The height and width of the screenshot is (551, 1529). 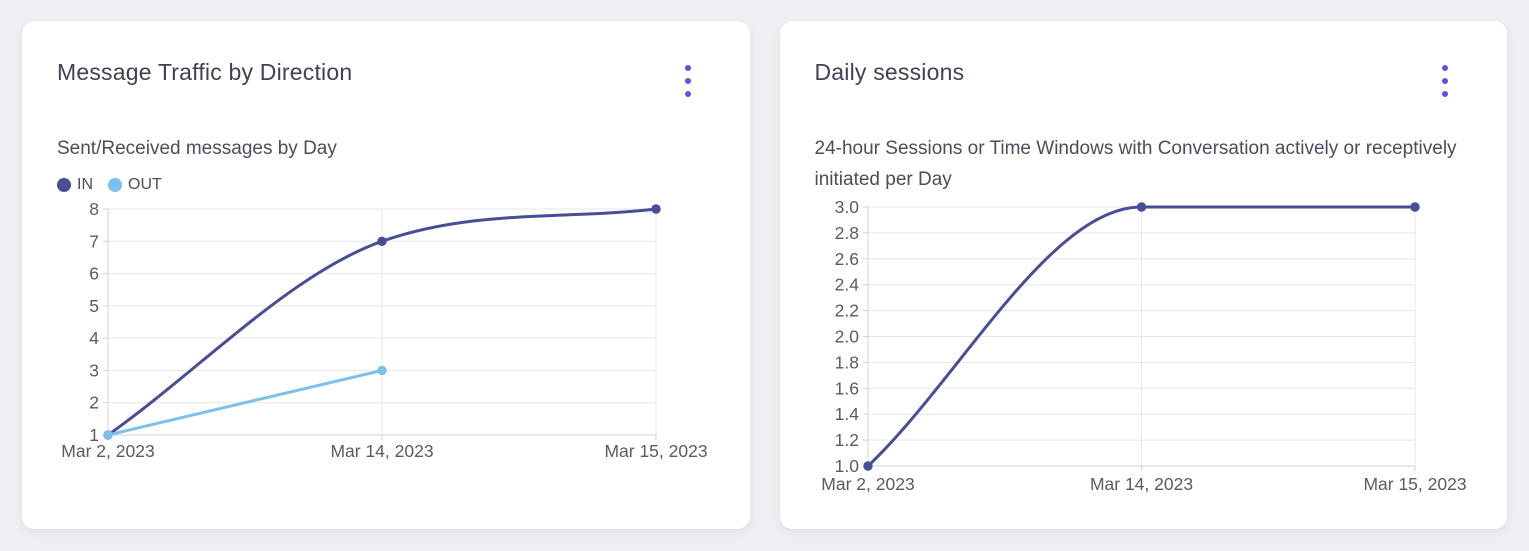 I want to click on card-title-daily-sessions: Daily sessions, so click(x=889, y=72).